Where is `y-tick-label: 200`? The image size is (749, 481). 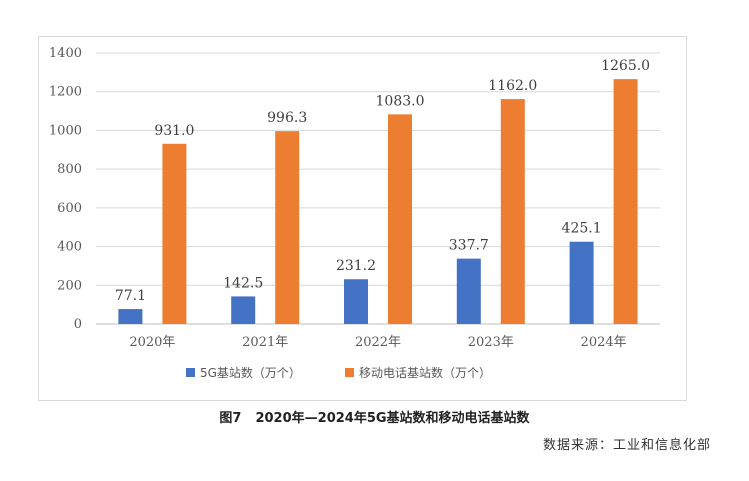 y-tick-label: 200 is located at coordinates (69, 285).